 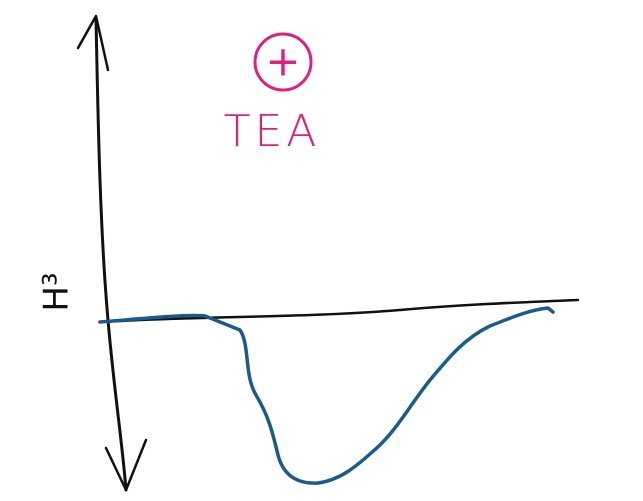 I want to click on baseline, so click(x=339, y=311).